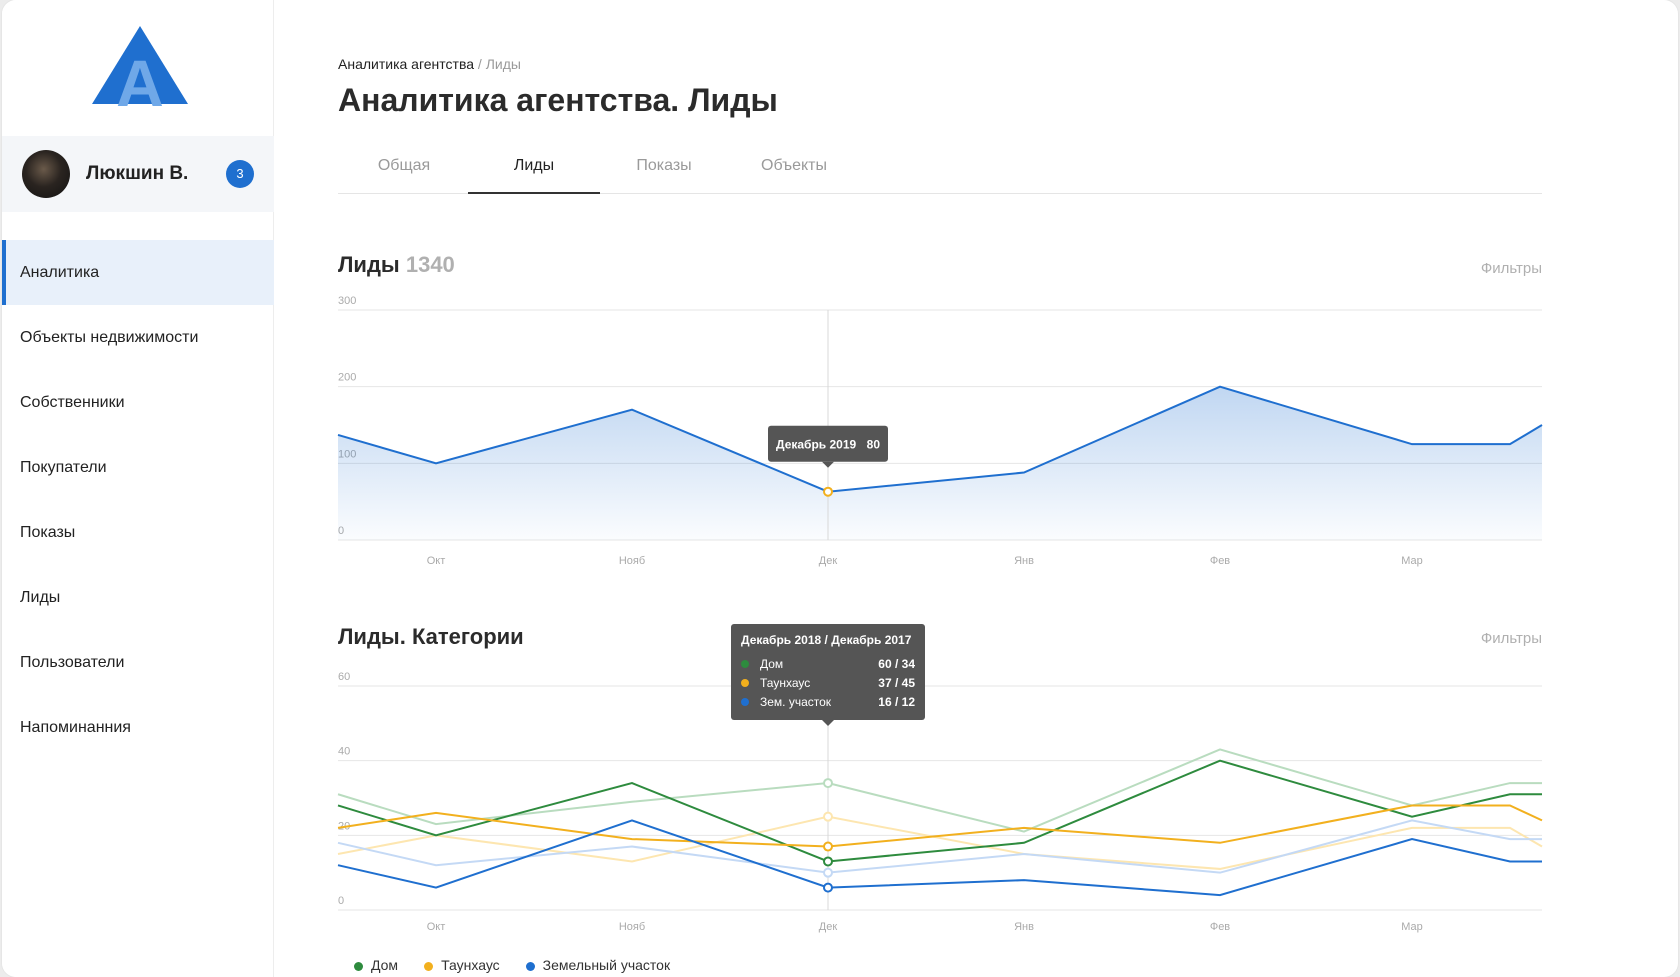  What do you see at coordinates (140, 83) in the screenshot?
I see `brand-logo-letter: A` at bounding box center [140, 83].